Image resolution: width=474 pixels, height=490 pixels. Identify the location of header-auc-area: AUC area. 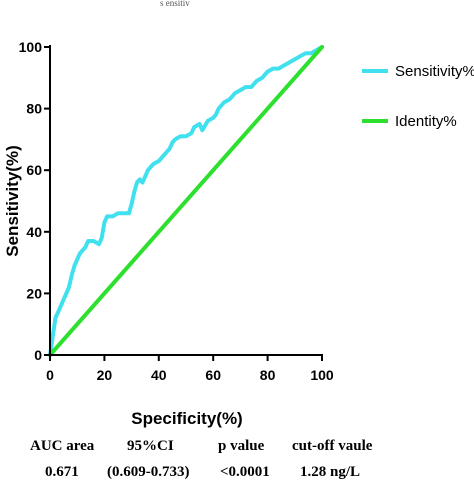
(62, 446).